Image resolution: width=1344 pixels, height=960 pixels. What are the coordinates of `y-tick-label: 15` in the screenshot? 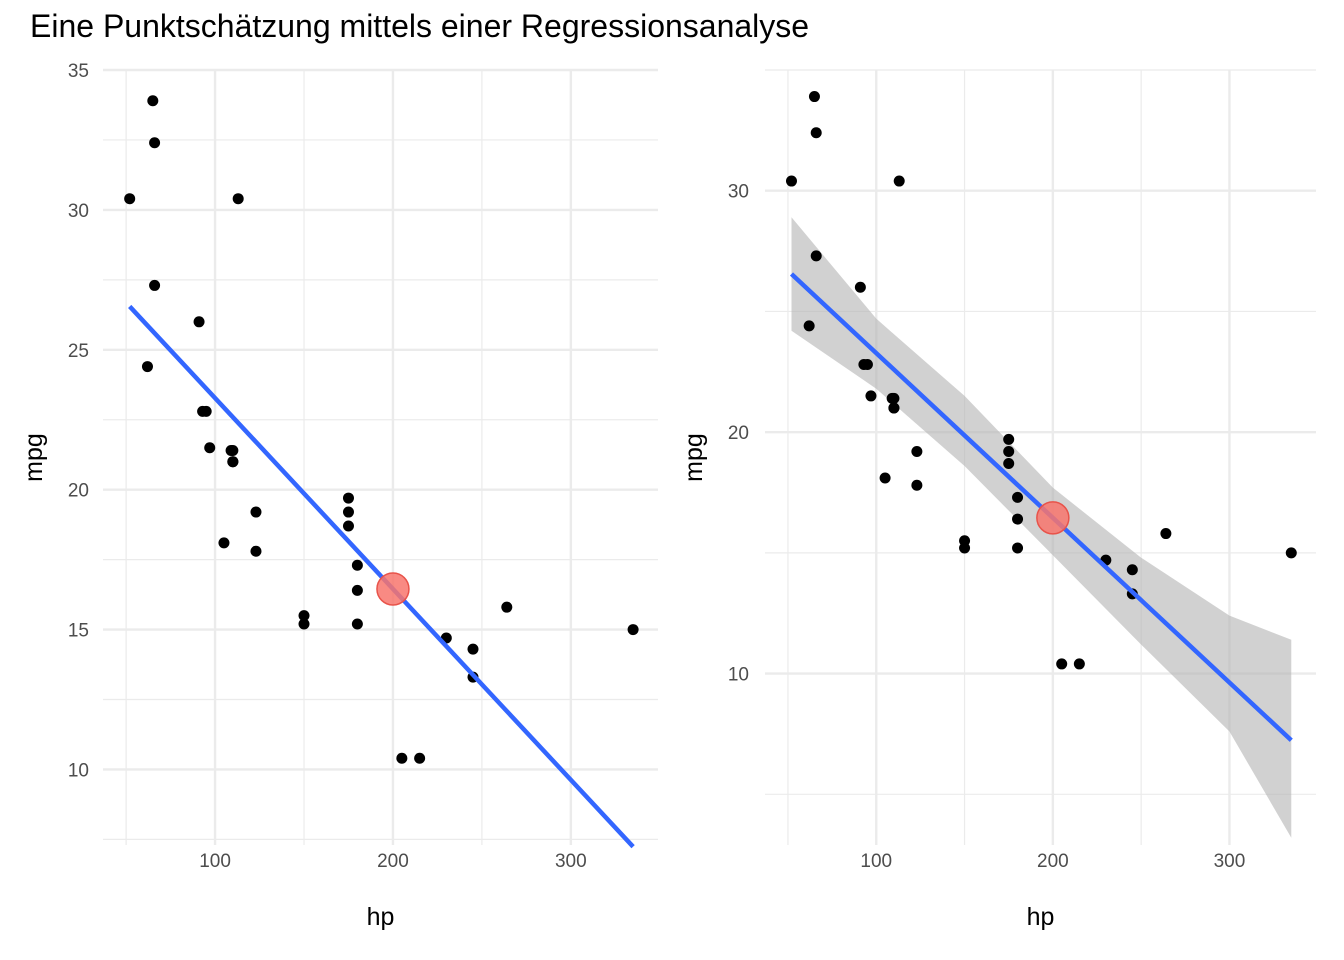 It's located at (78, 631).